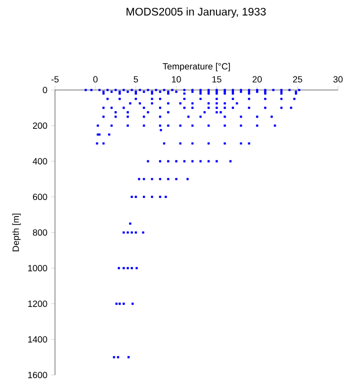 The image size is (348, 384). What do you see at coordinates (40, 197) in the screenshot?
I see `y-tick-label: 600` at bounding box center [40, 197].